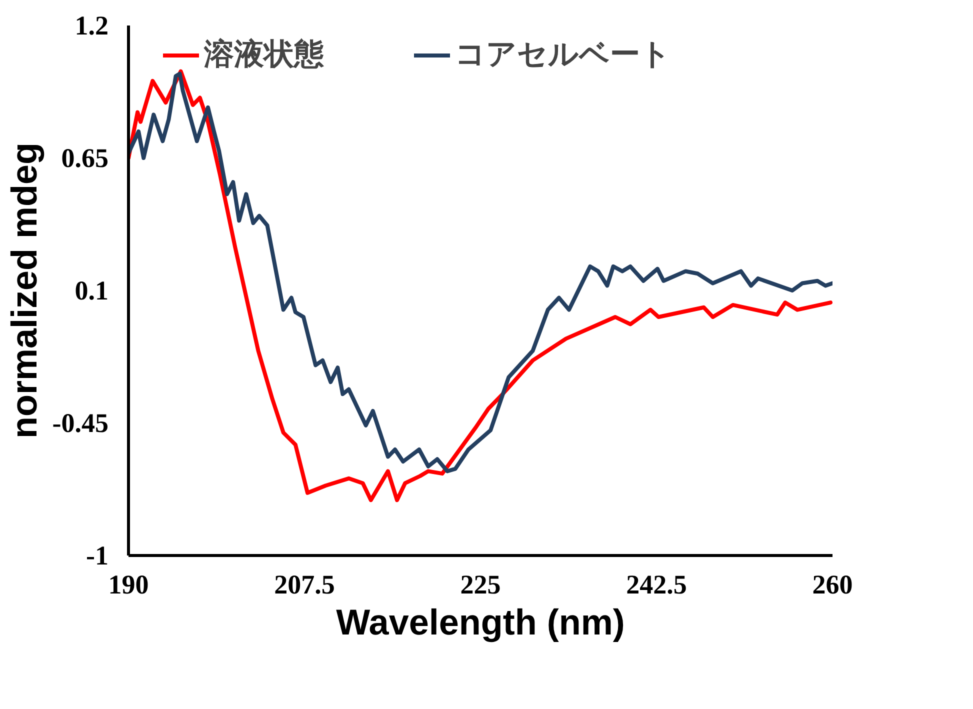  I want to click on legend-label: 溶液状態, so click(264, 55).